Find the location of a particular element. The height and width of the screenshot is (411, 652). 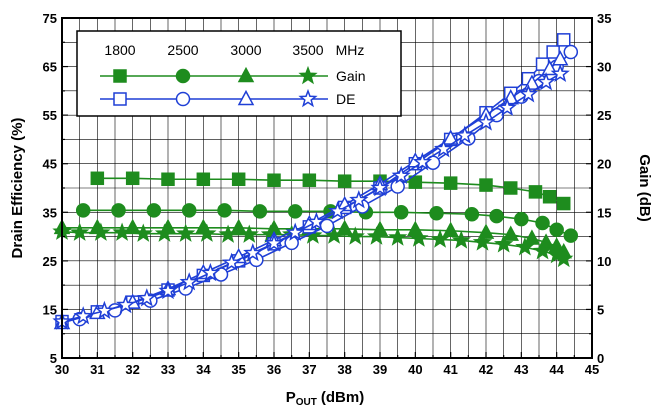

legend-frequency-label: 3500 is located at coordinates (307, 50).